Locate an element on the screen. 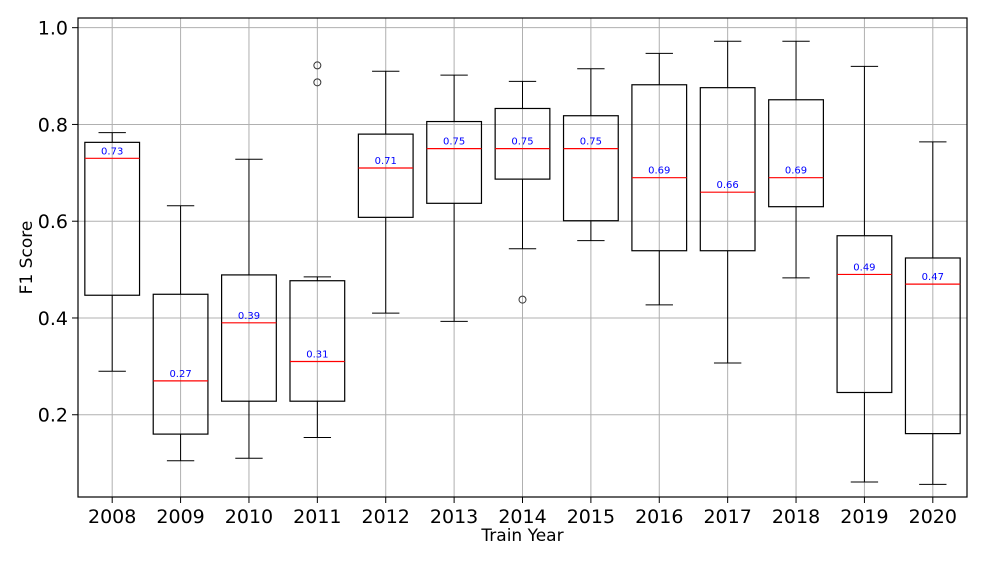 This screenshot has height=564, width=987. median-label: 0.73 is located at coordinates (112, 151).